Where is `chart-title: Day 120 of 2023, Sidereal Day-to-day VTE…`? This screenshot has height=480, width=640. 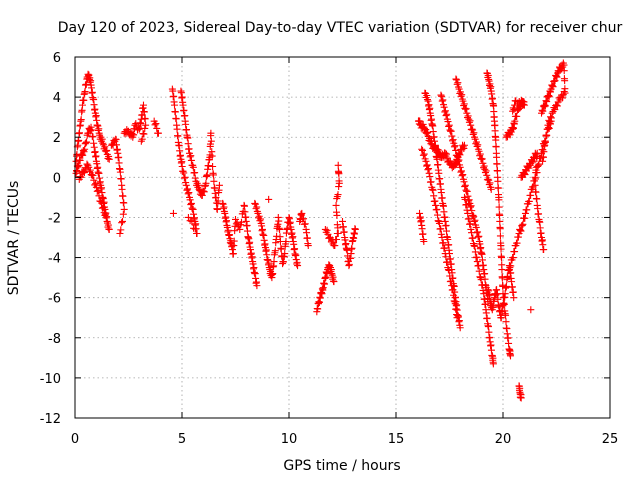 chart-title: Day 120 of 2023, Sidereal Day-to-day VTE… is located at coordinates (340, 28).